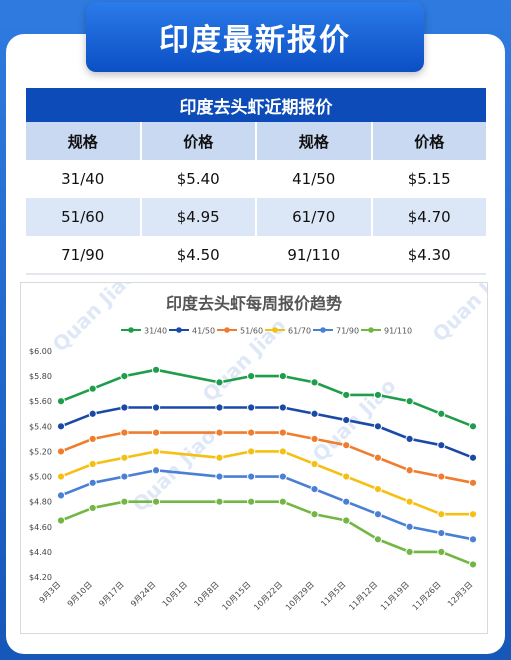  I want to click on table-header-cell: 价格, so click(429, 141).